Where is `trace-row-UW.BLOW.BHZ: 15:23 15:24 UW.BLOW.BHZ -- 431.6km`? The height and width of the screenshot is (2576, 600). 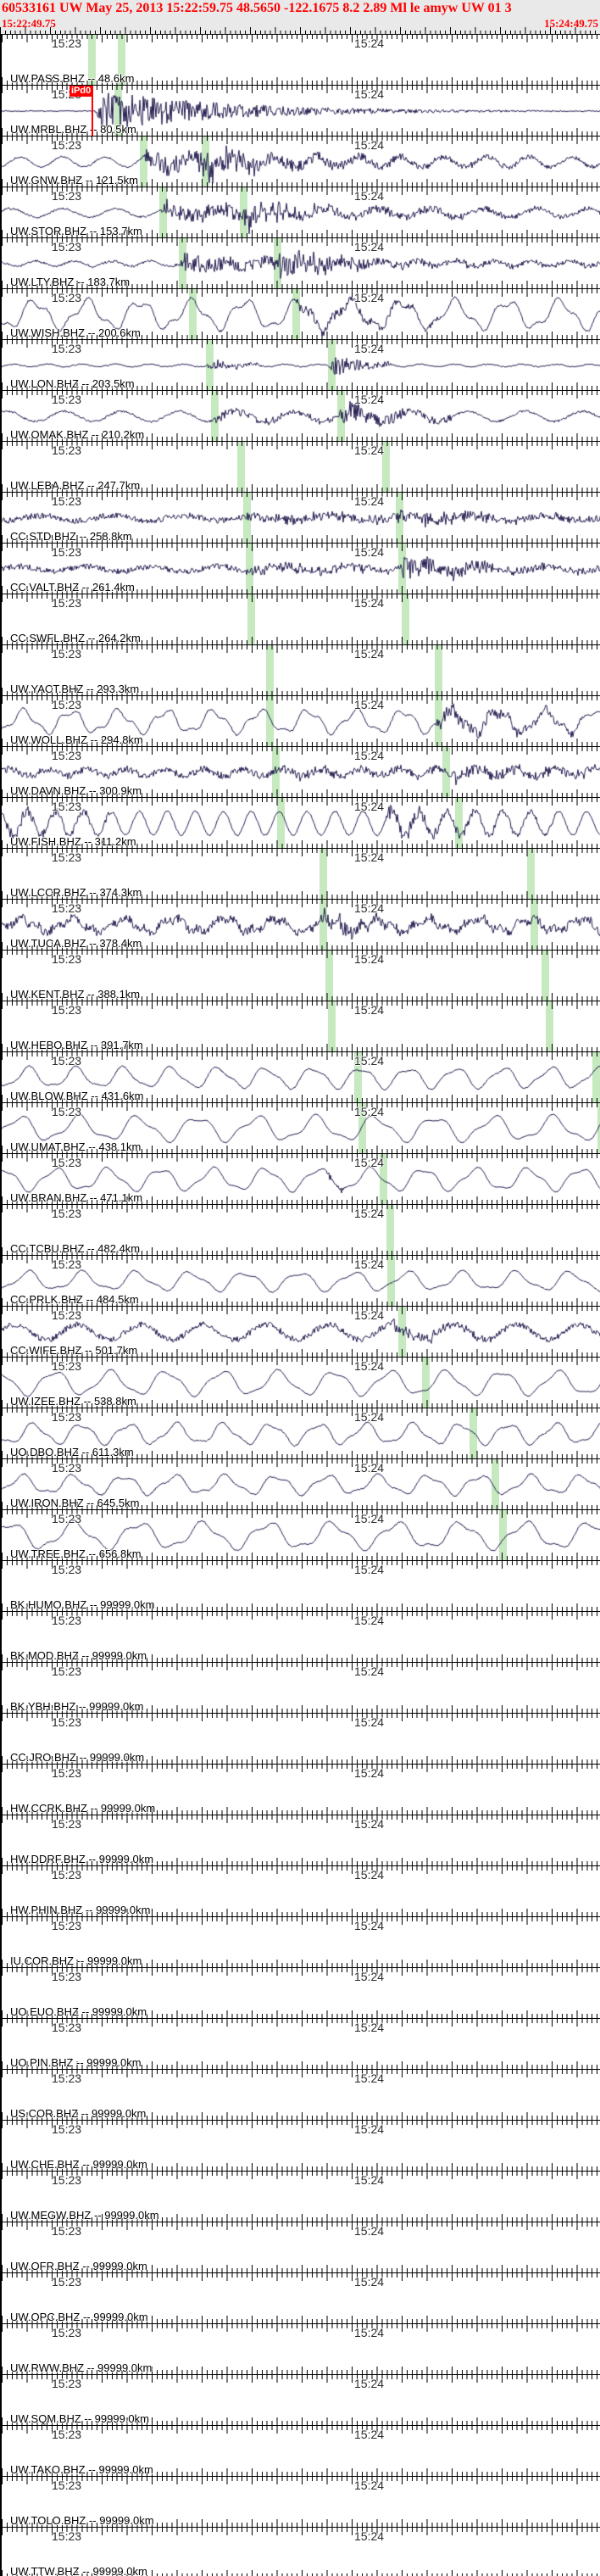
trace-row-UW.BLOW.BHZ: 15:23 15:24 UW.BLOW.BHZ -- 431.6km is located at coordinates (301, 1076).